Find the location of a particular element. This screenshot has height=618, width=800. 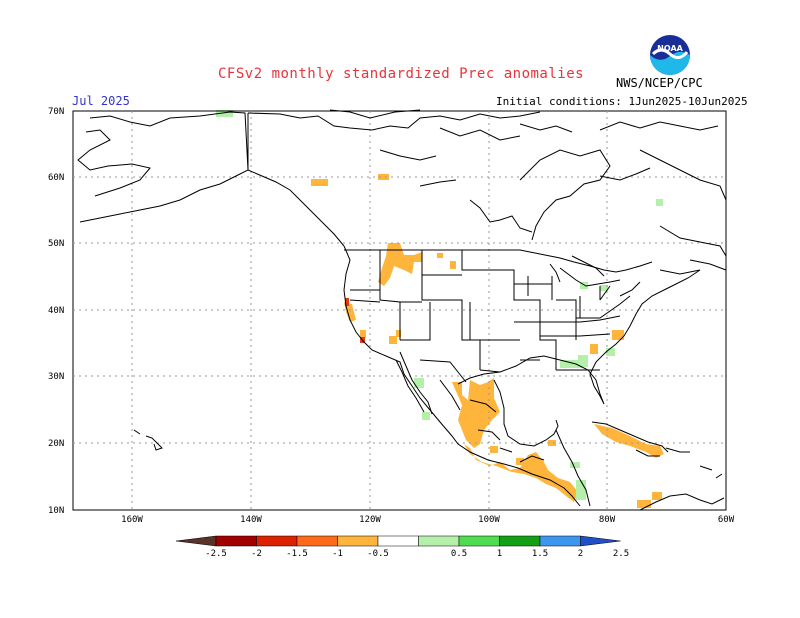

legend-label: -2.5 is located at coordinates (216, 554).